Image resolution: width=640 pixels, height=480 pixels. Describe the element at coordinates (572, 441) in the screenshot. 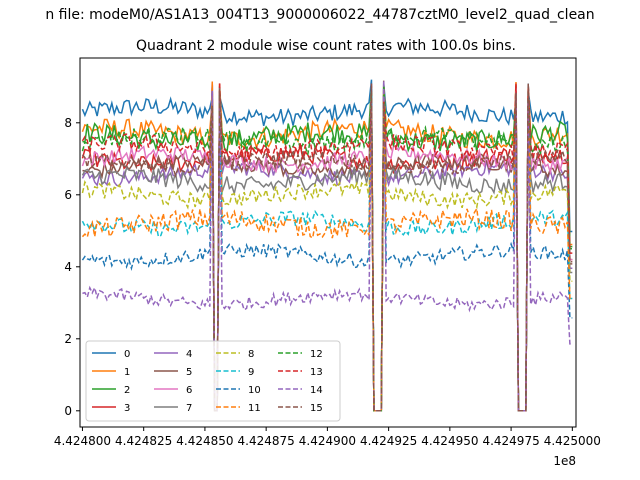

I see `x-tick-label: 4.425000` at that location.